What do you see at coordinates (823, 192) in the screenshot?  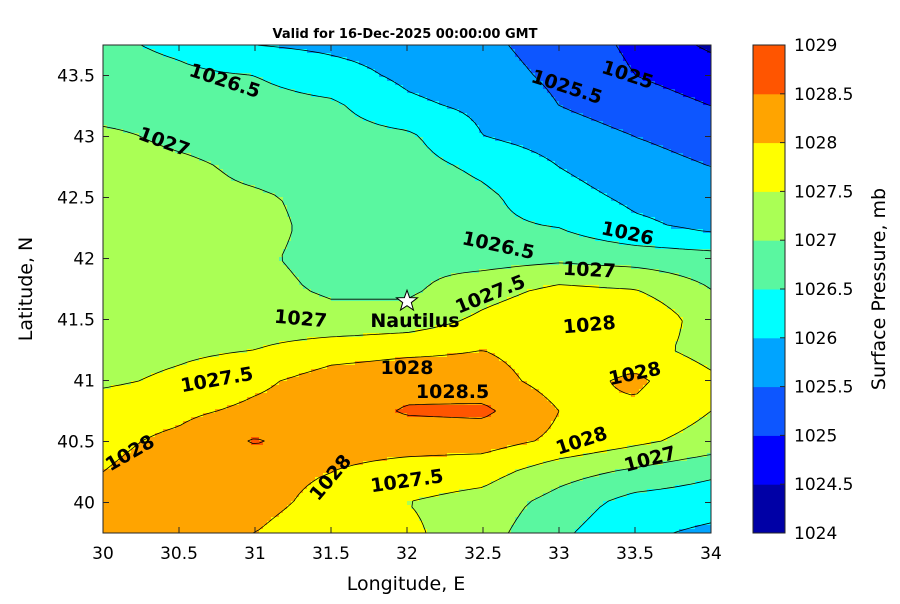 I see `colorbar-tick-label: 1027.5` at bounding box center [823, 192].